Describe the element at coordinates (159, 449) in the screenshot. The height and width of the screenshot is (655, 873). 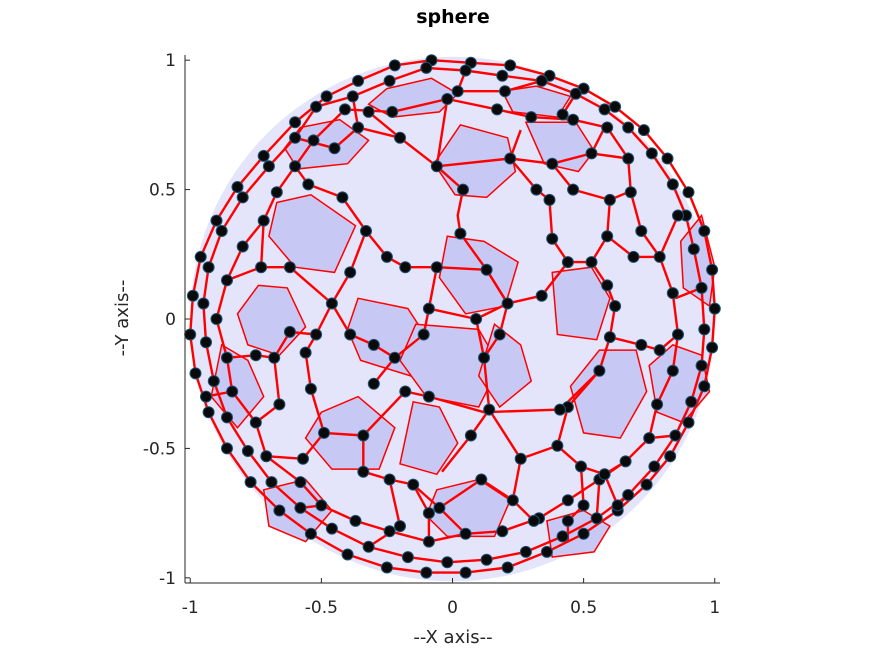
I see `y-tick-label: -0.5` at that location.